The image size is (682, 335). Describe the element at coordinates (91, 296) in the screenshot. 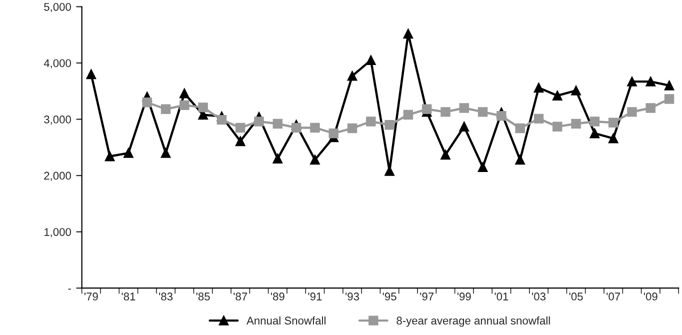

I see `x-tick-label: '79` at that location.